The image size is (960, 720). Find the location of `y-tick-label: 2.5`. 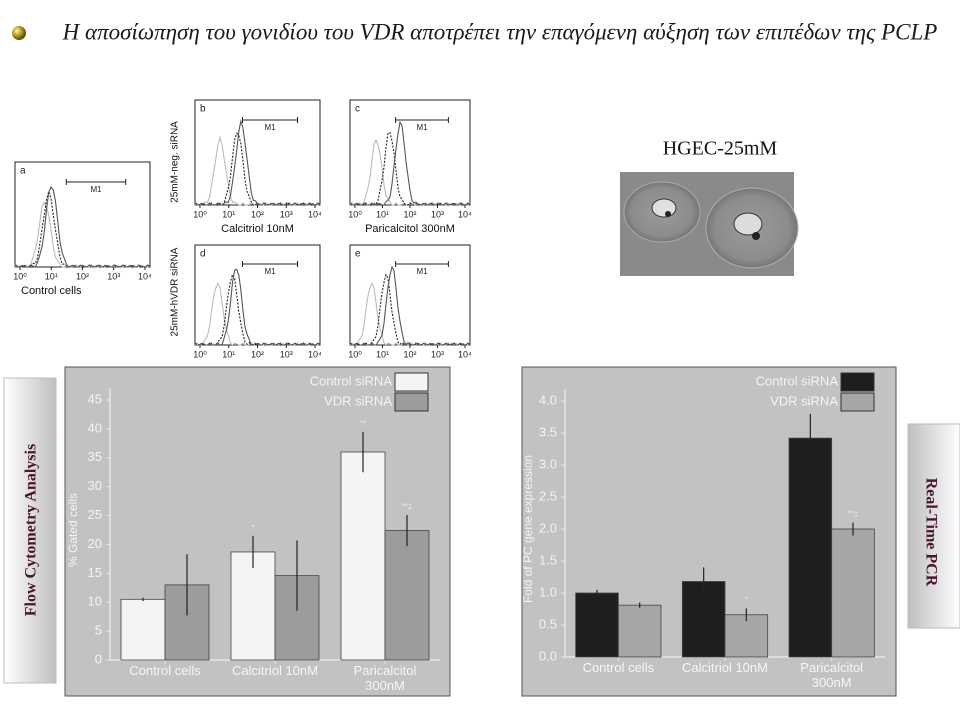

y-tick-label: 2.5 is located at coordinates (548, 495).